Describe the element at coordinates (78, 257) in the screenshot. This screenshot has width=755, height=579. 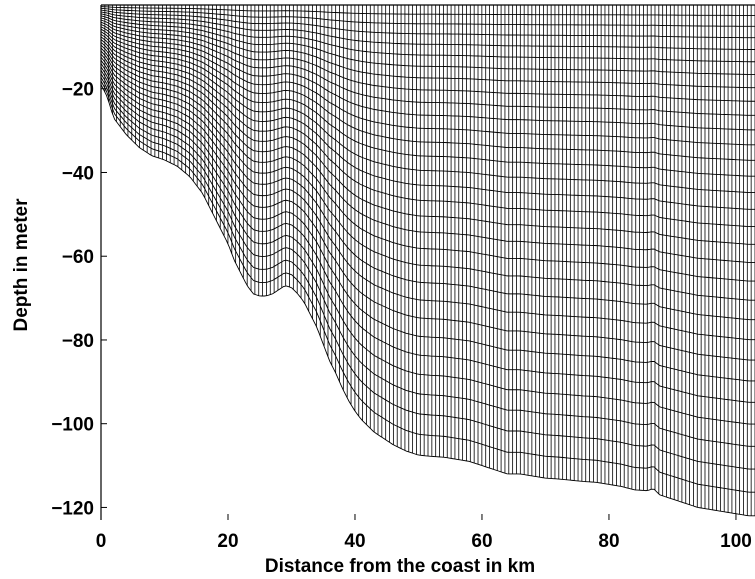
I see `y-tick-label: −60` at that location.